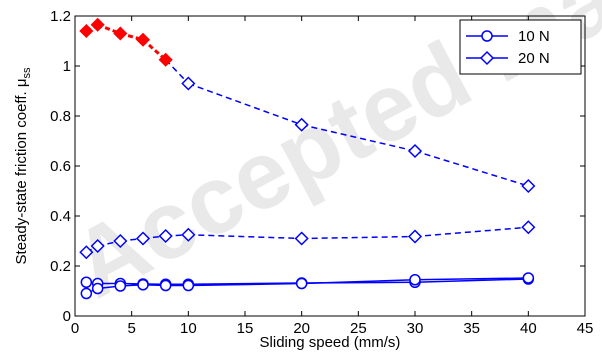 The width and height of the screenshot is (602, 354). I want to click on x-tick-label: 45, so click(585, 328).